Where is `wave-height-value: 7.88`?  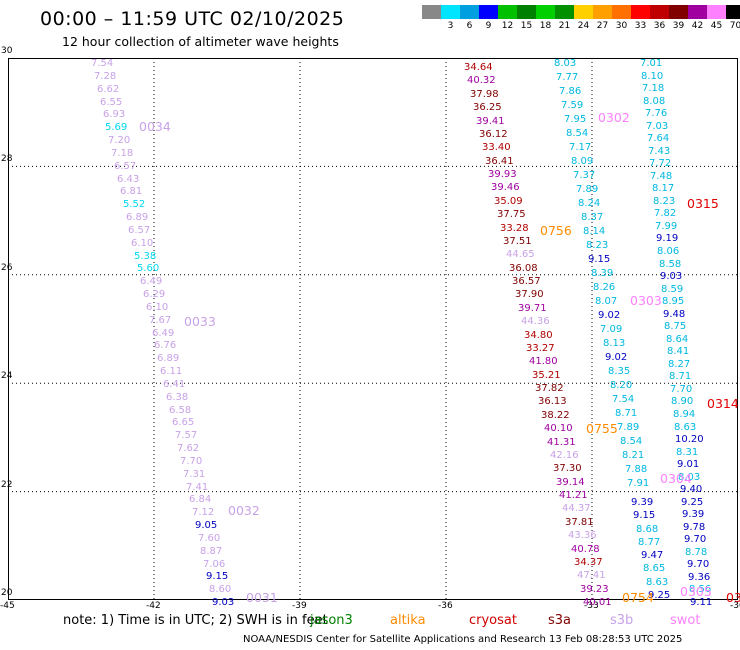
wave-height-value: 7.88 is located at coordinates (636, 469).